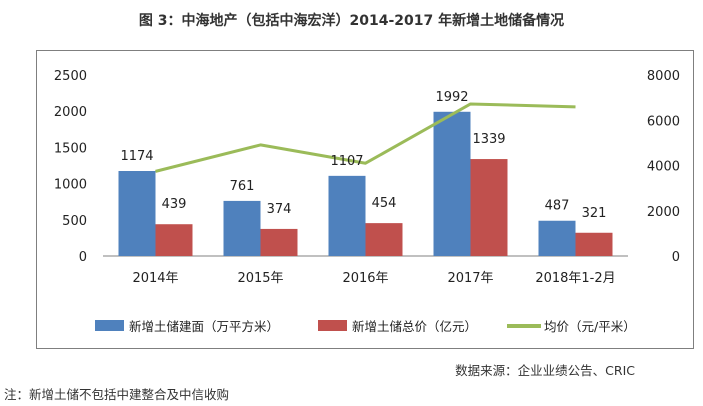 Image resolution: width=703 pixels, height=406 pixels. What do you see at coordinates (676, 257) in the screenshot?
I see `right-axis-tick-label: 0` at bounding box center [676, 257].